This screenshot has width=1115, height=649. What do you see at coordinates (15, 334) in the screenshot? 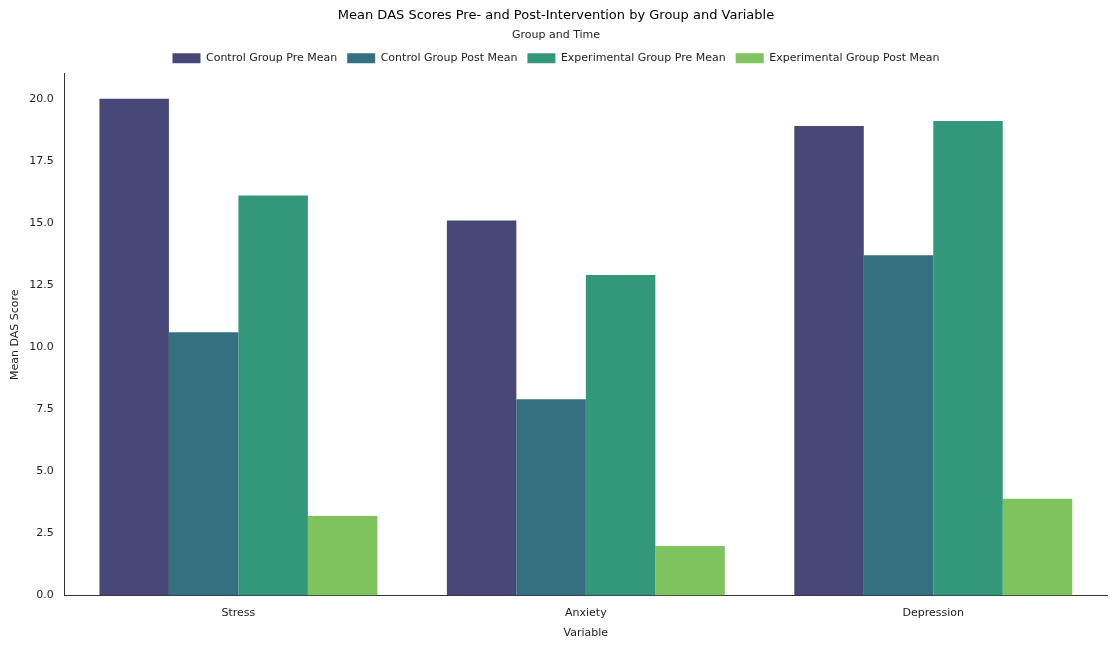
I see `y-axis-title: Mean DAS Score` at bounding box center [15, 334].